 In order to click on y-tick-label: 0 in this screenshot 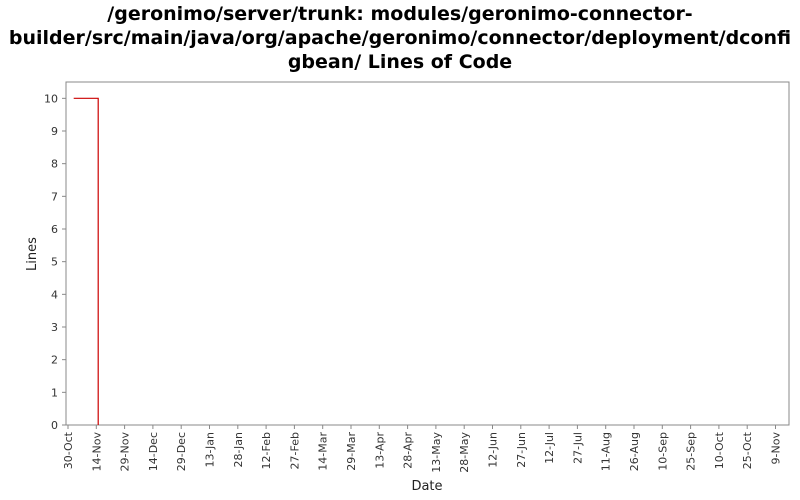, I will do `click(54, 425)`.